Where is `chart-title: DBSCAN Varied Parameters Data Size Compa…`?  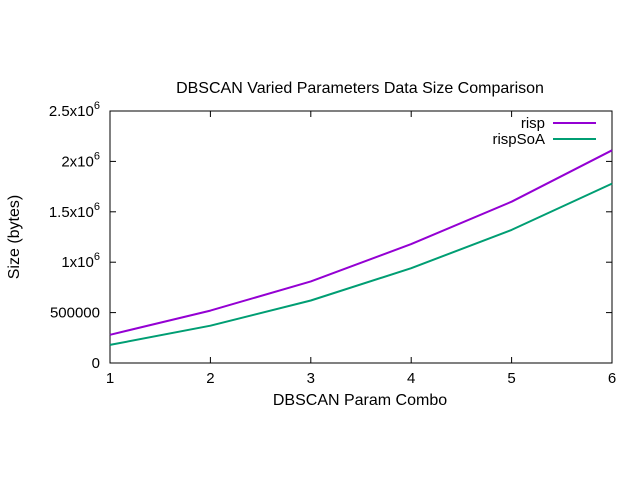
chart-title: DBSCAN Varied Parameters Data Size Compa… is located at coordinates (360, 88).